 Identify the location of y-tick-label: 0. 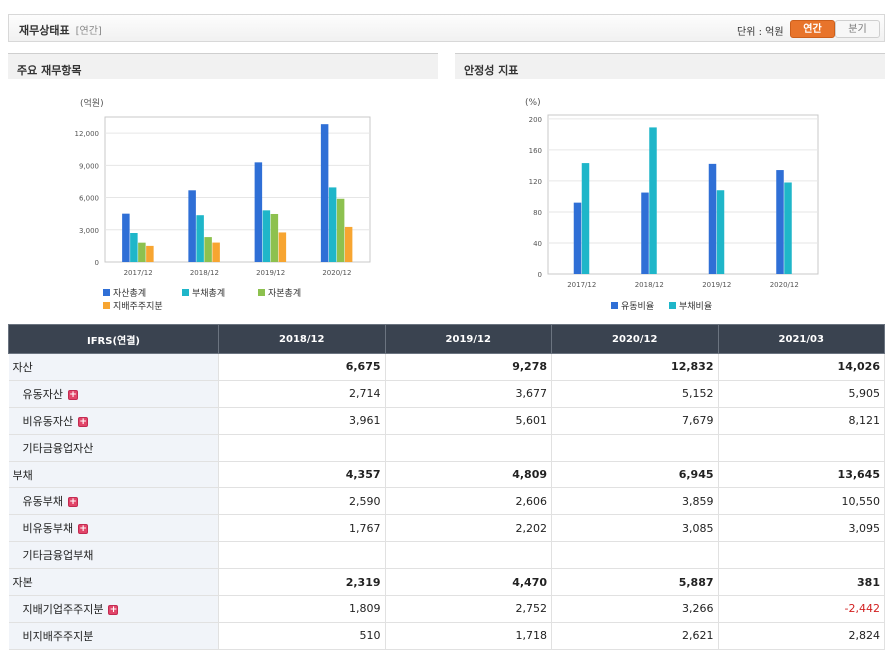
(540, 275).